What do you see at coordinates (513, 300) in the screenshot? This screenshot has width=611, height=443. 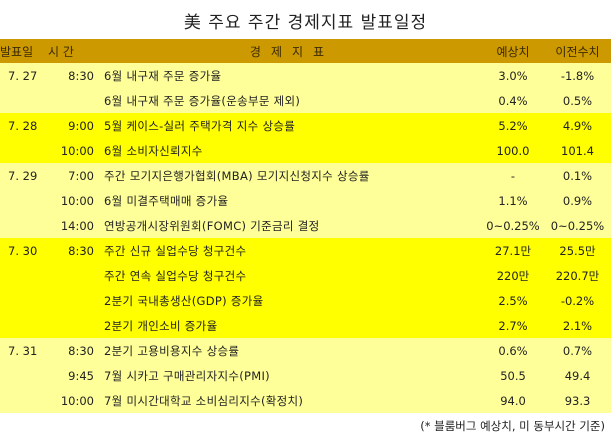 I see `forecast-cell: 2.5%` at bounding box center [513, 300].